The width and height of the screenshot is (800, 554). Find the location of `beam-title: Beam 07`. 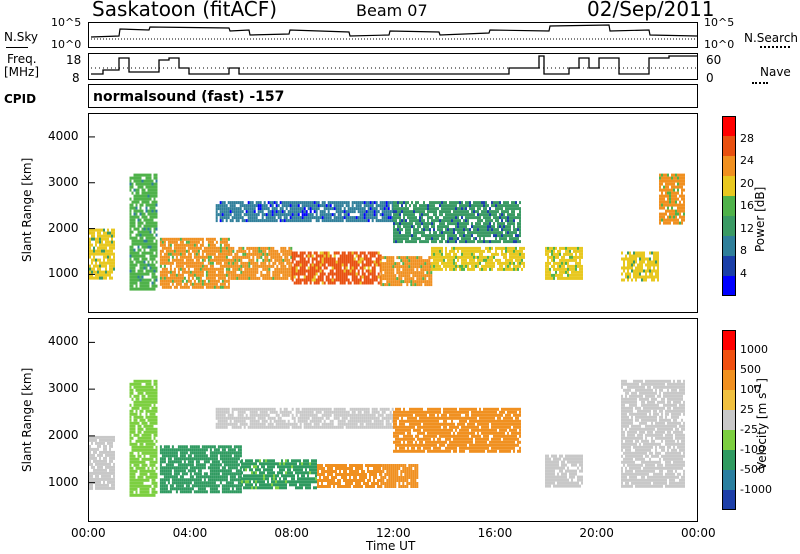

beam-title: Beam 07 is located at coordinates (392, 10).